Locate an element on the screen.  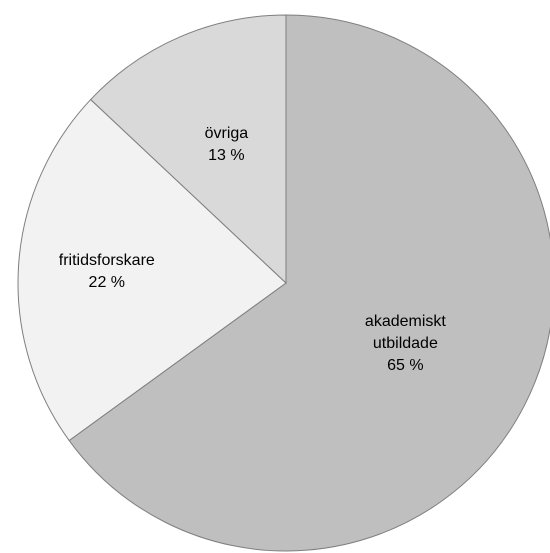
slice-label: fritidsforskare 22 % is located at coordinates (107, 272).